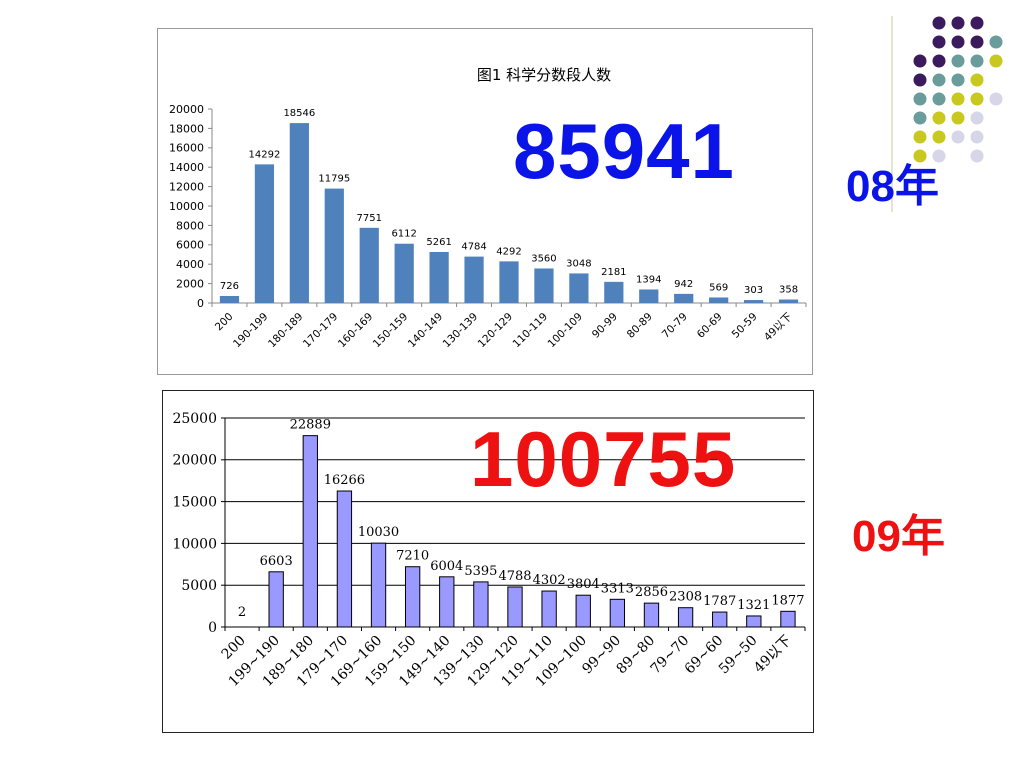 This screenshot has height=768, width=1024. Describe the element at coordinates (199, 586) in the screenshot. I see `y-tick-label: 5000` at that location.